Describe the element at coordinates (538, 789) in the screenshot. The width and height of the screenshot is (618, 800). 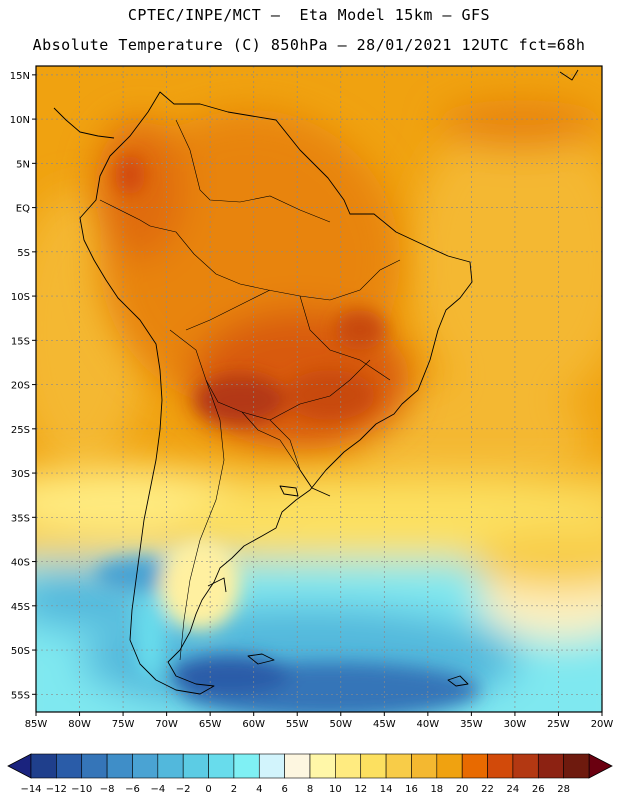
I see `colorbar-label: 26` at that location.